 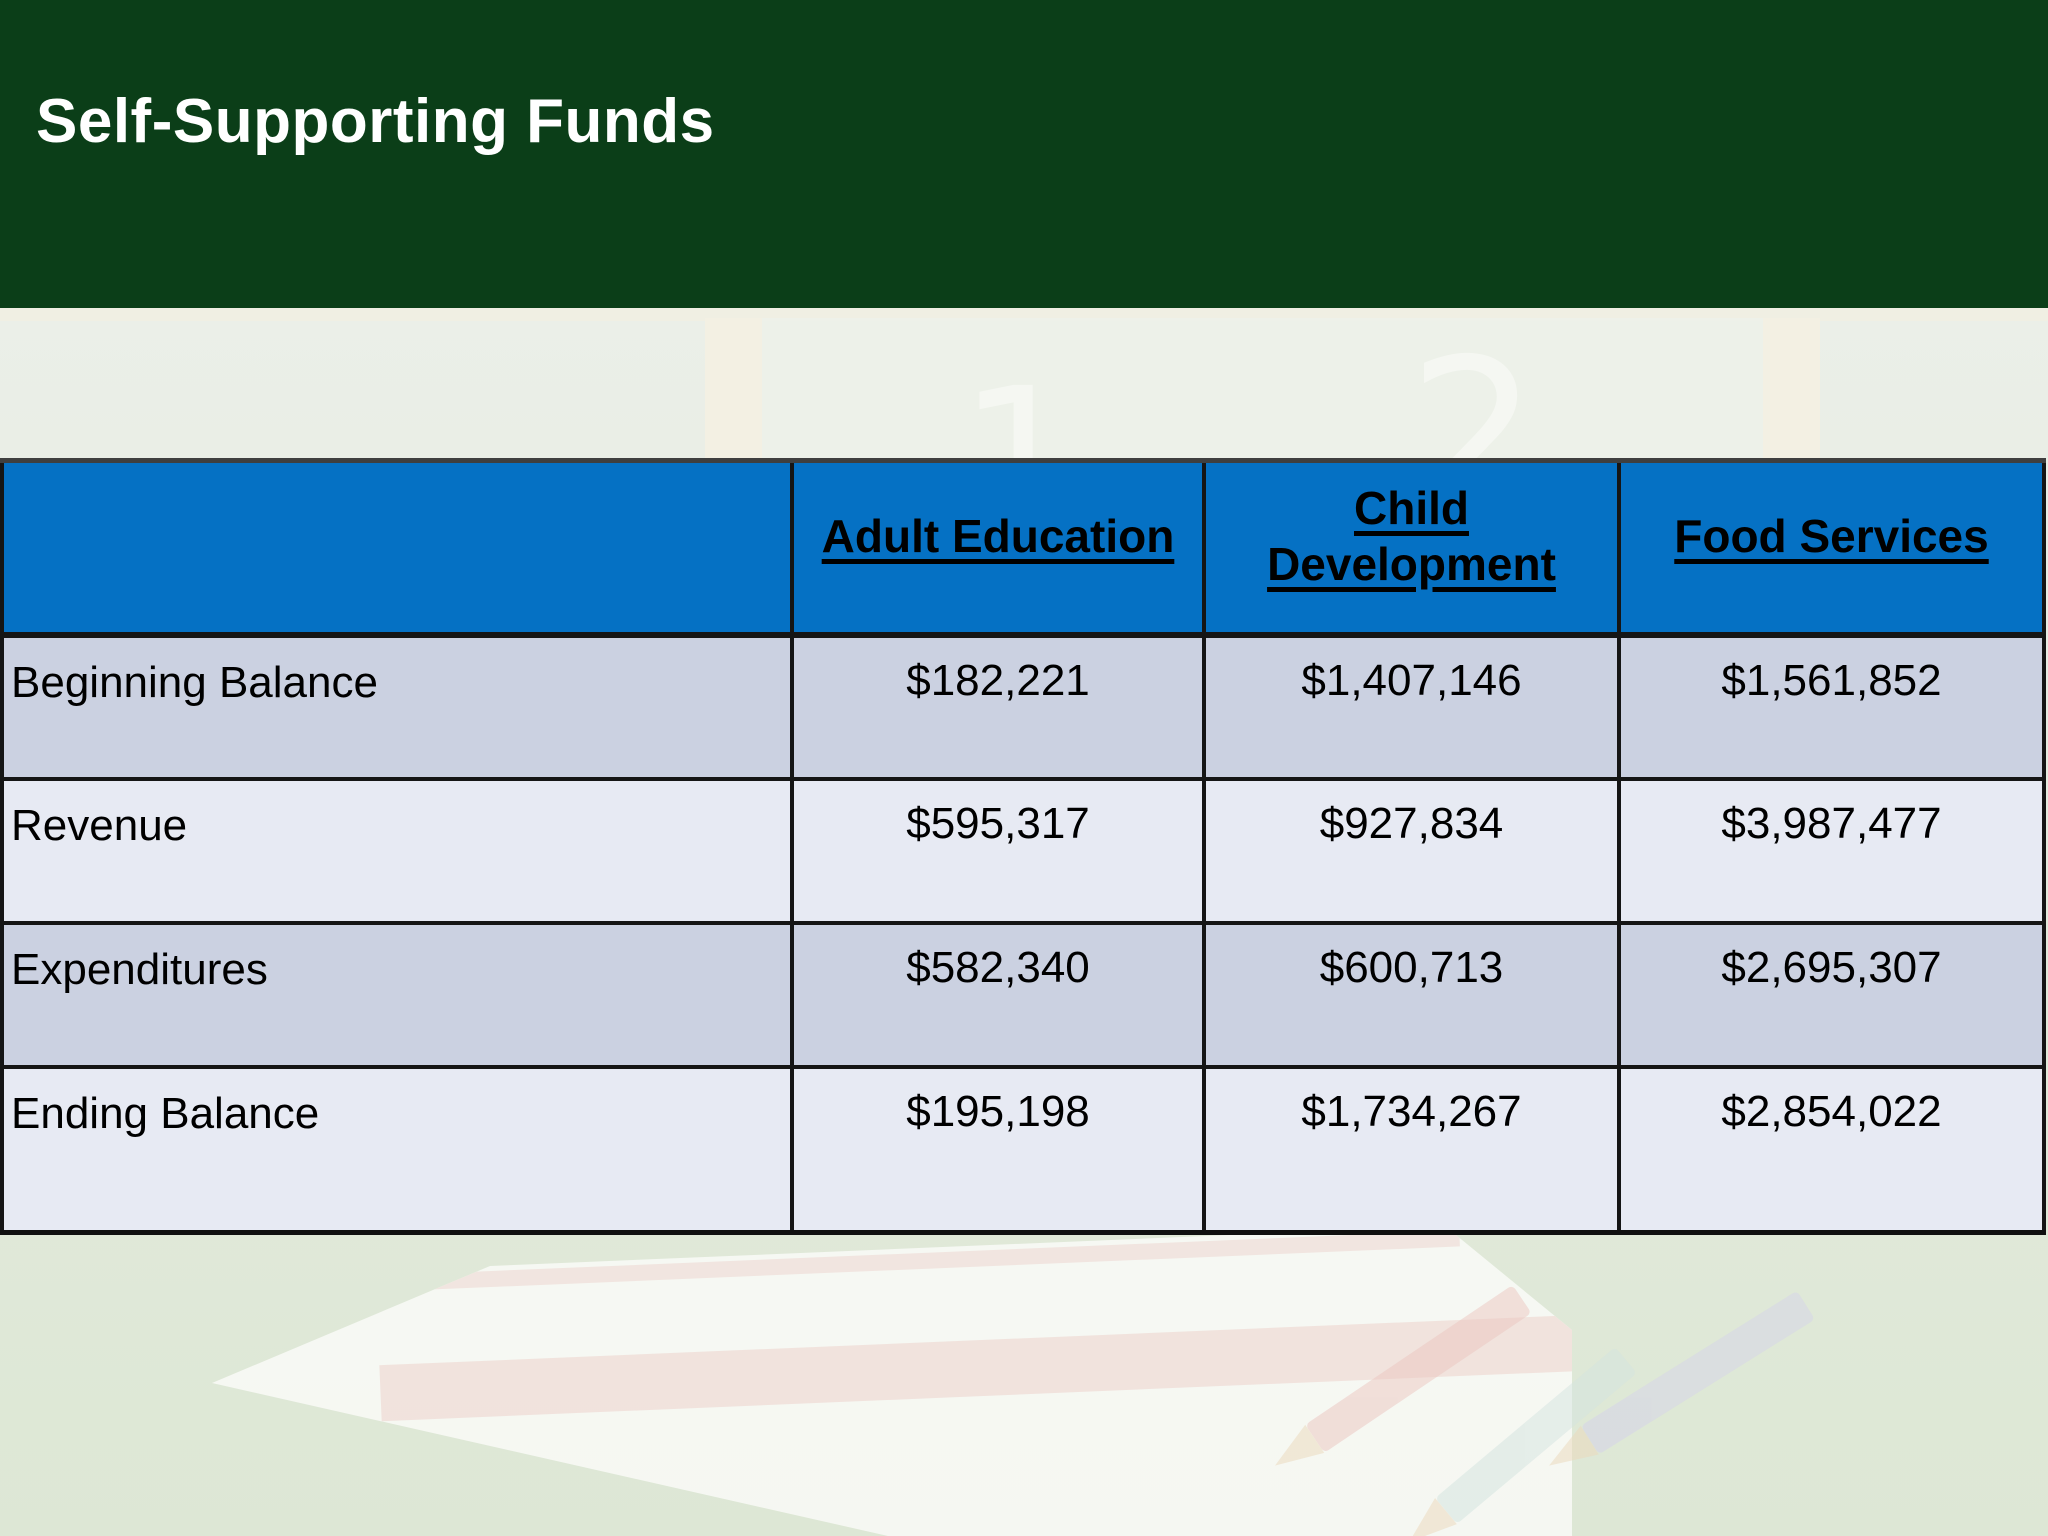 What do you see at coordinates (397, 706) in the screenshot?
I see `row-label: Beginning Balance` at bounding box center [397, 706].